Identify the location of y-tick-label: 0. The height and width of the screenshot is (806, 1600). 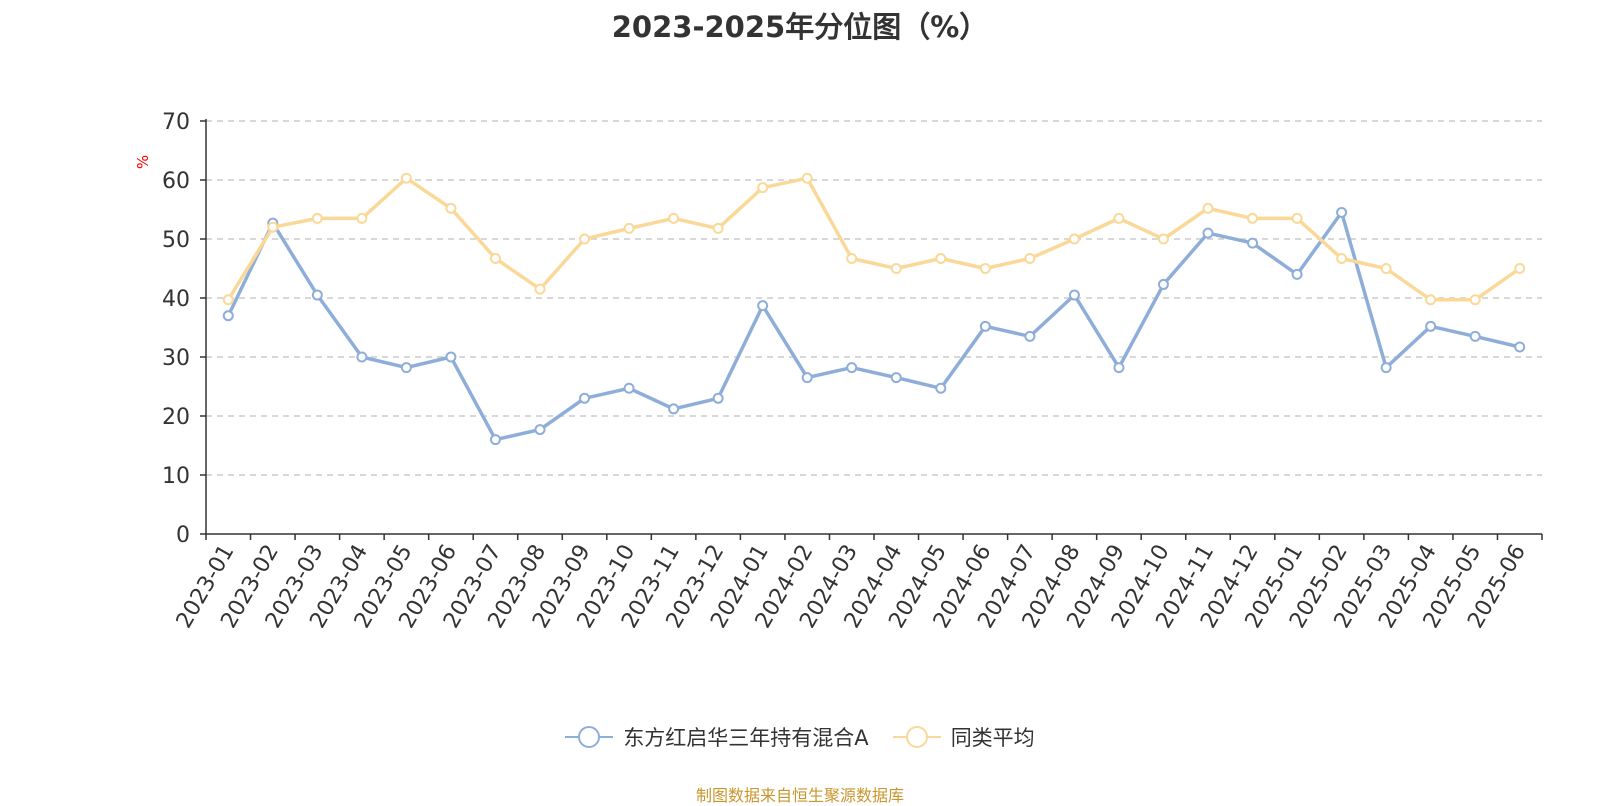
(183, 535).